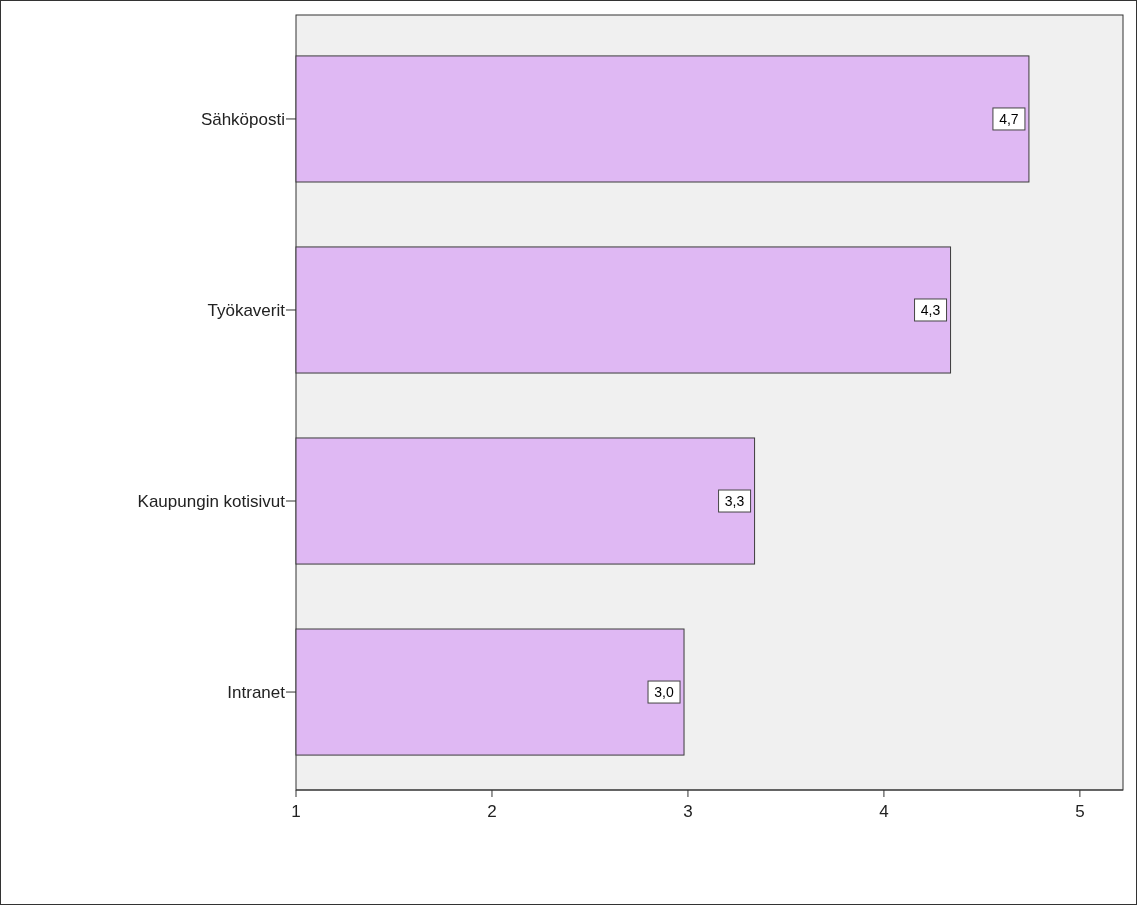 This screenshot has height=905, width=1137. Describe the element at coordinates (664, 692) in the screenshot. I see `data-label: 3,0` at that location.